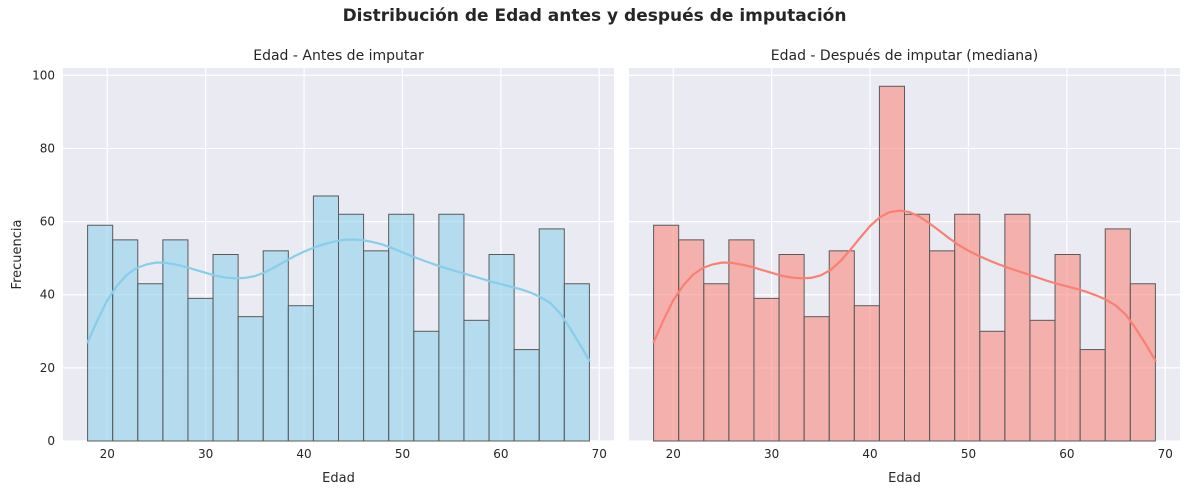 This screenshot has width=1189, height=495. I want to click on left-y-tick-label: 40, so click(47, 295).